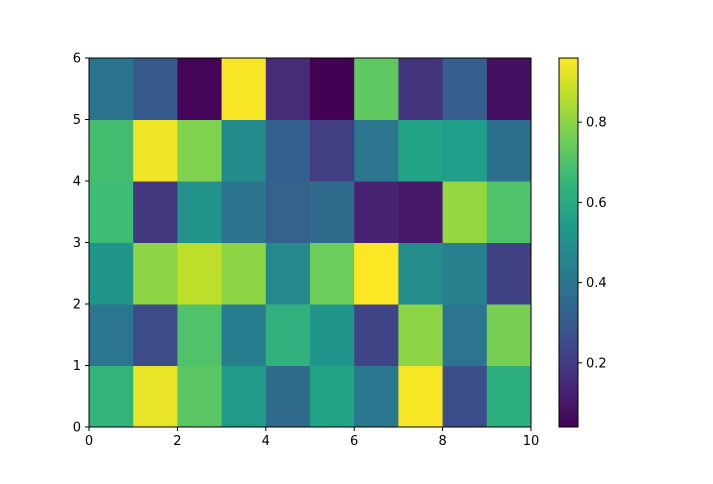 The image size is (713, 484). What do you see at coordinates (77, 120) in the screenshot?
I see `y-tick-label: 5` at bounding box center [77, 120].